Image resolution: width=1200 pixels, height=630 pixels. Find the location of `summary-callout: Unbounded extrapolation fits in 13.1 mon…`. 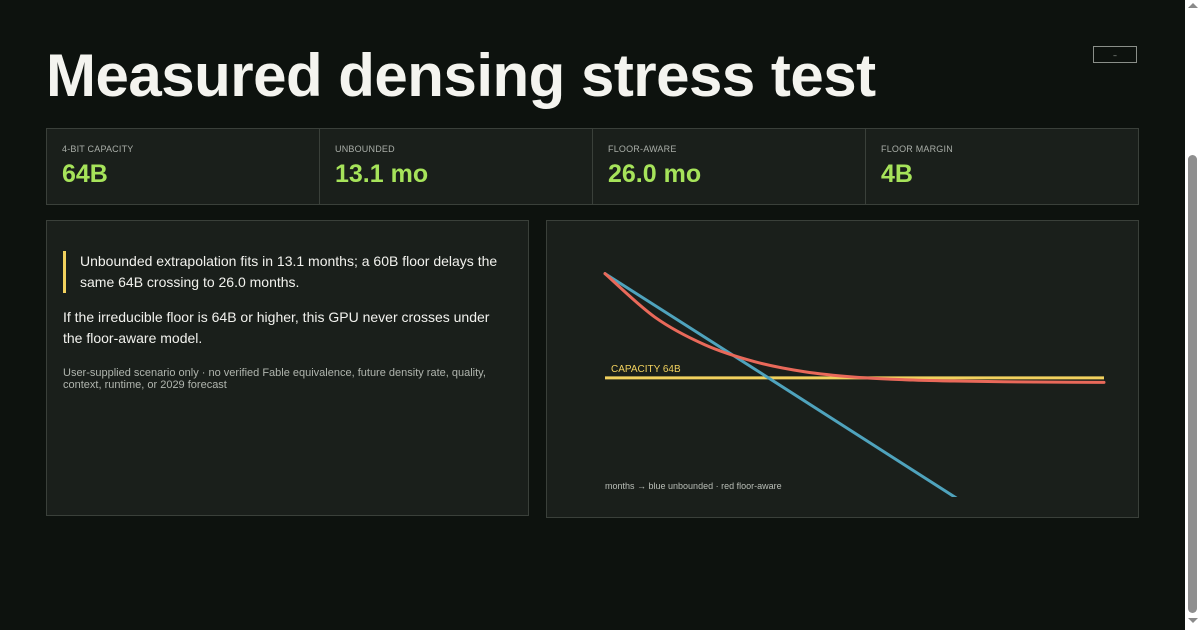

summary-callout: Unbounded extrapolation fits in 13.1 mon… is located at coordinates (287, 272).